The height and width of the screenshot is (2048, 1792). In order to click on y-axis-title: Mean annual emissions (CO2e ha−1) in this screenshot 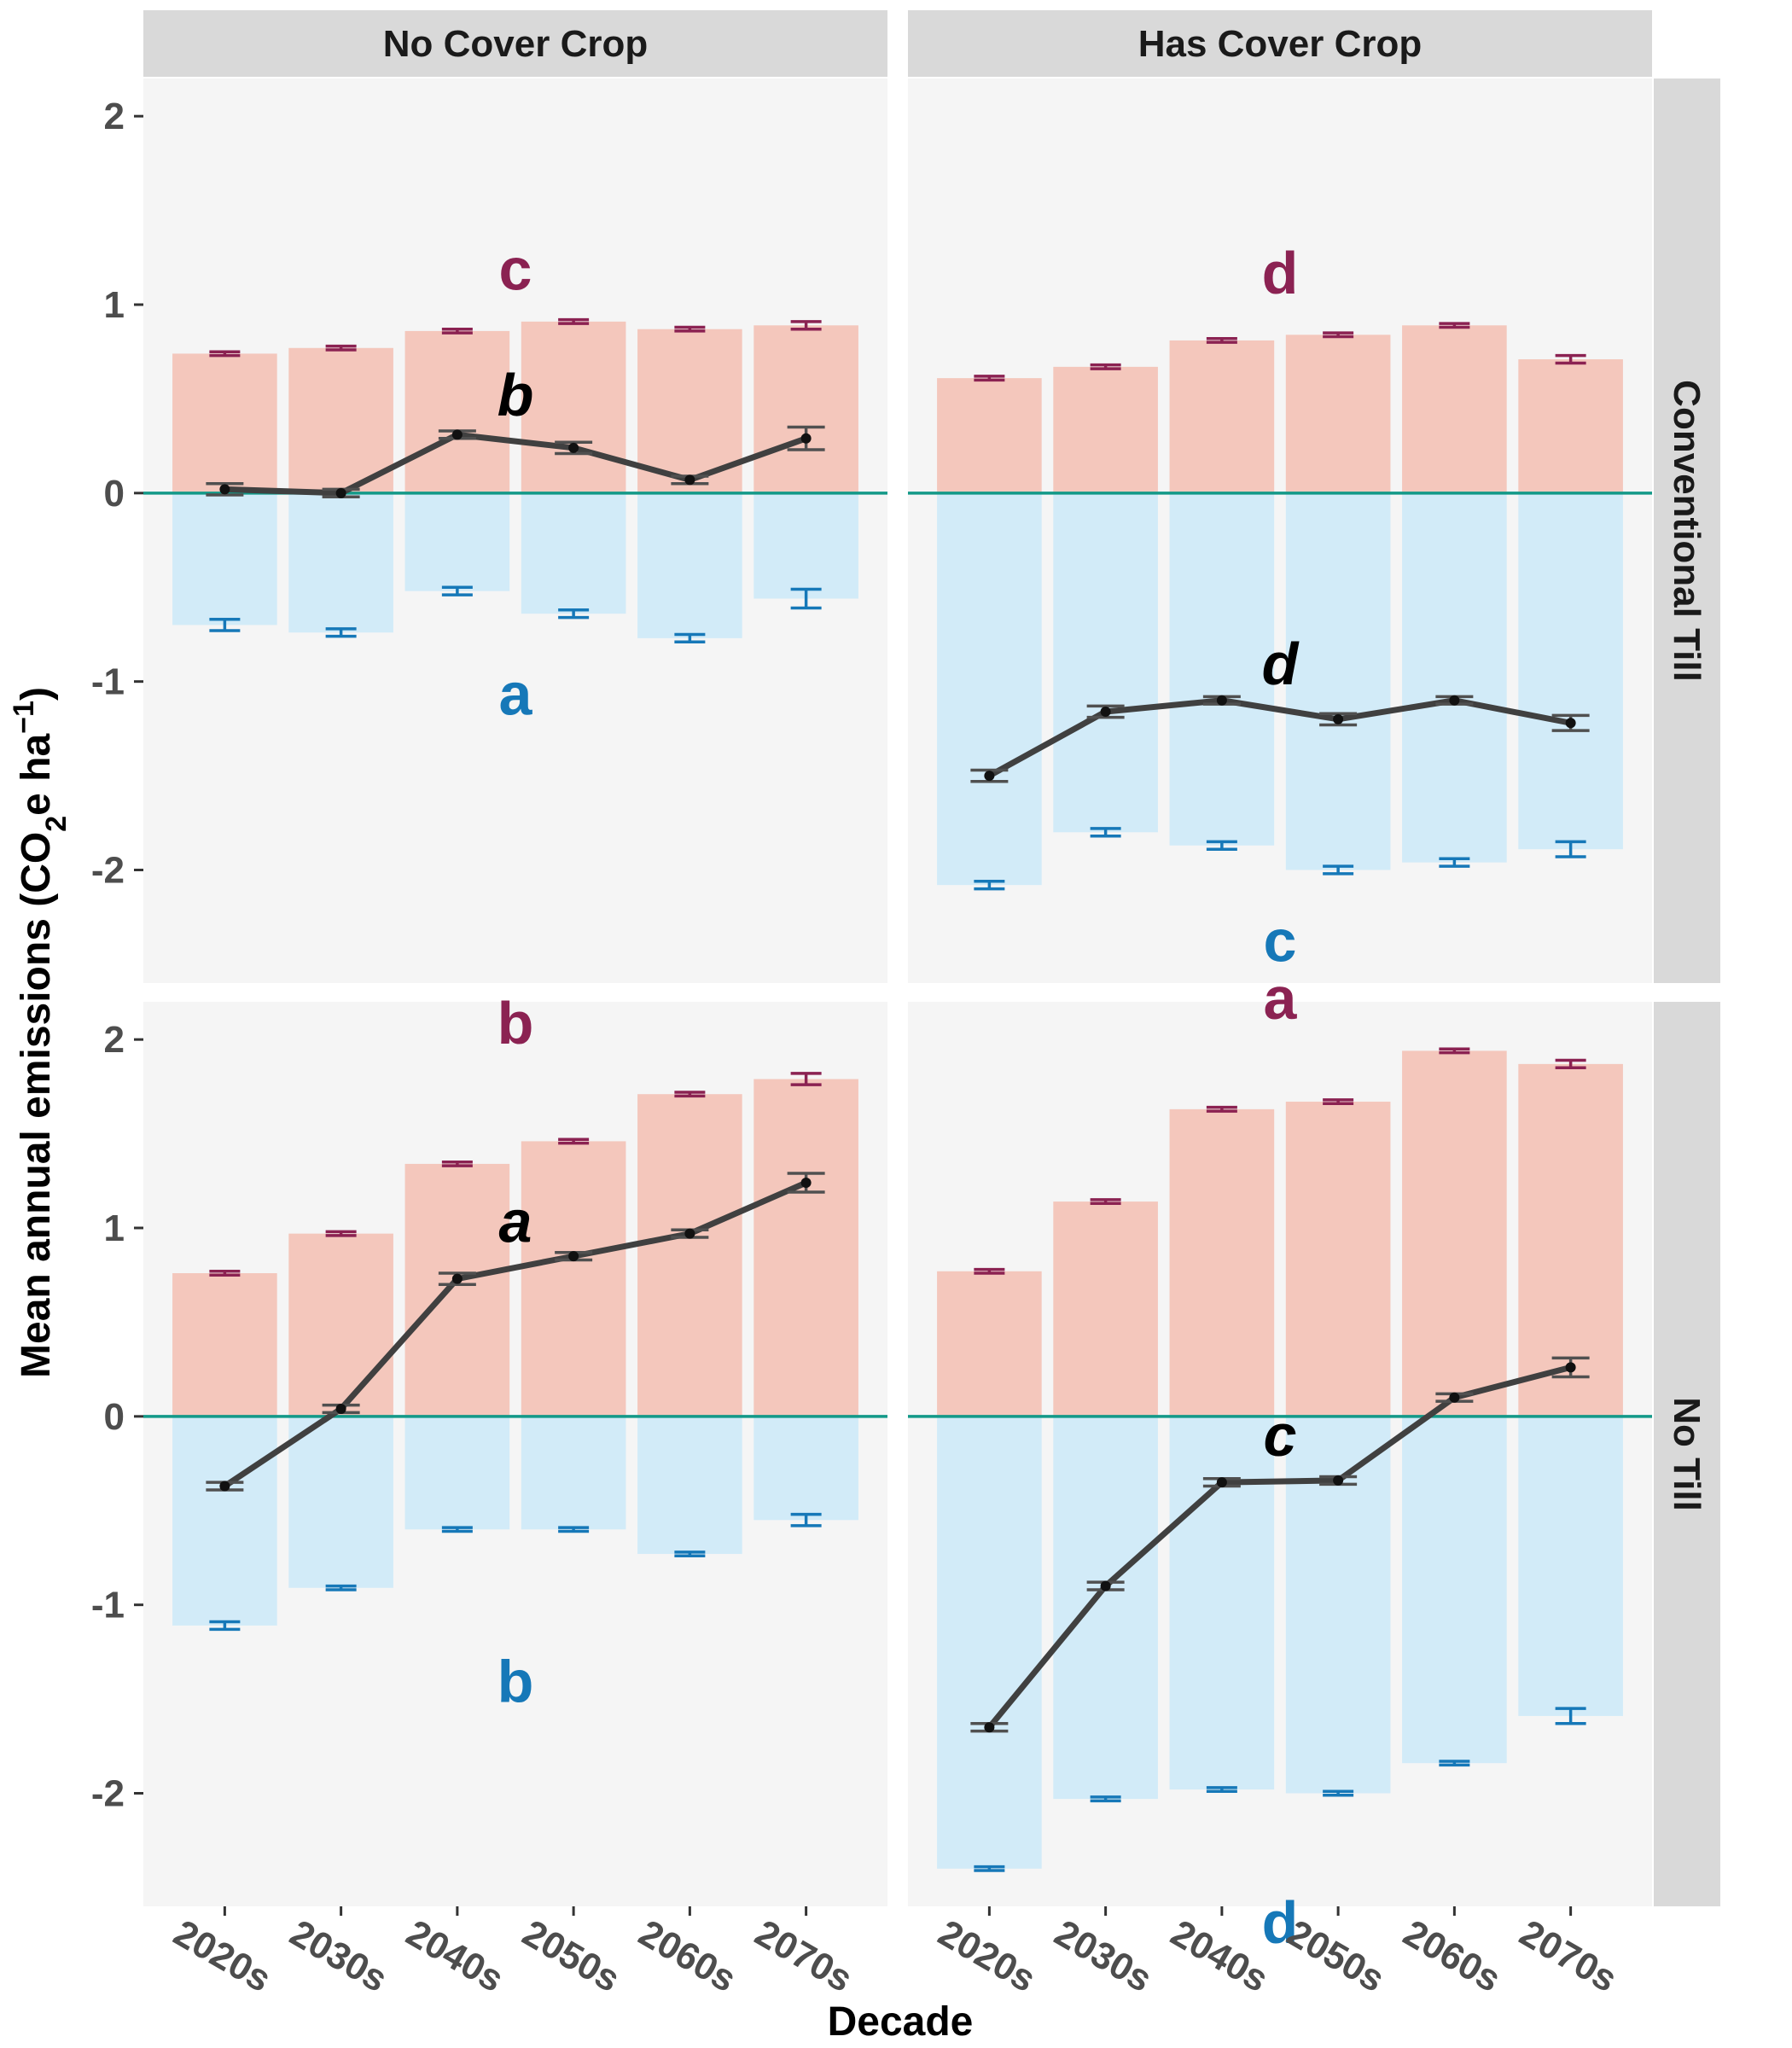, I will do `click(40, 1032)`.